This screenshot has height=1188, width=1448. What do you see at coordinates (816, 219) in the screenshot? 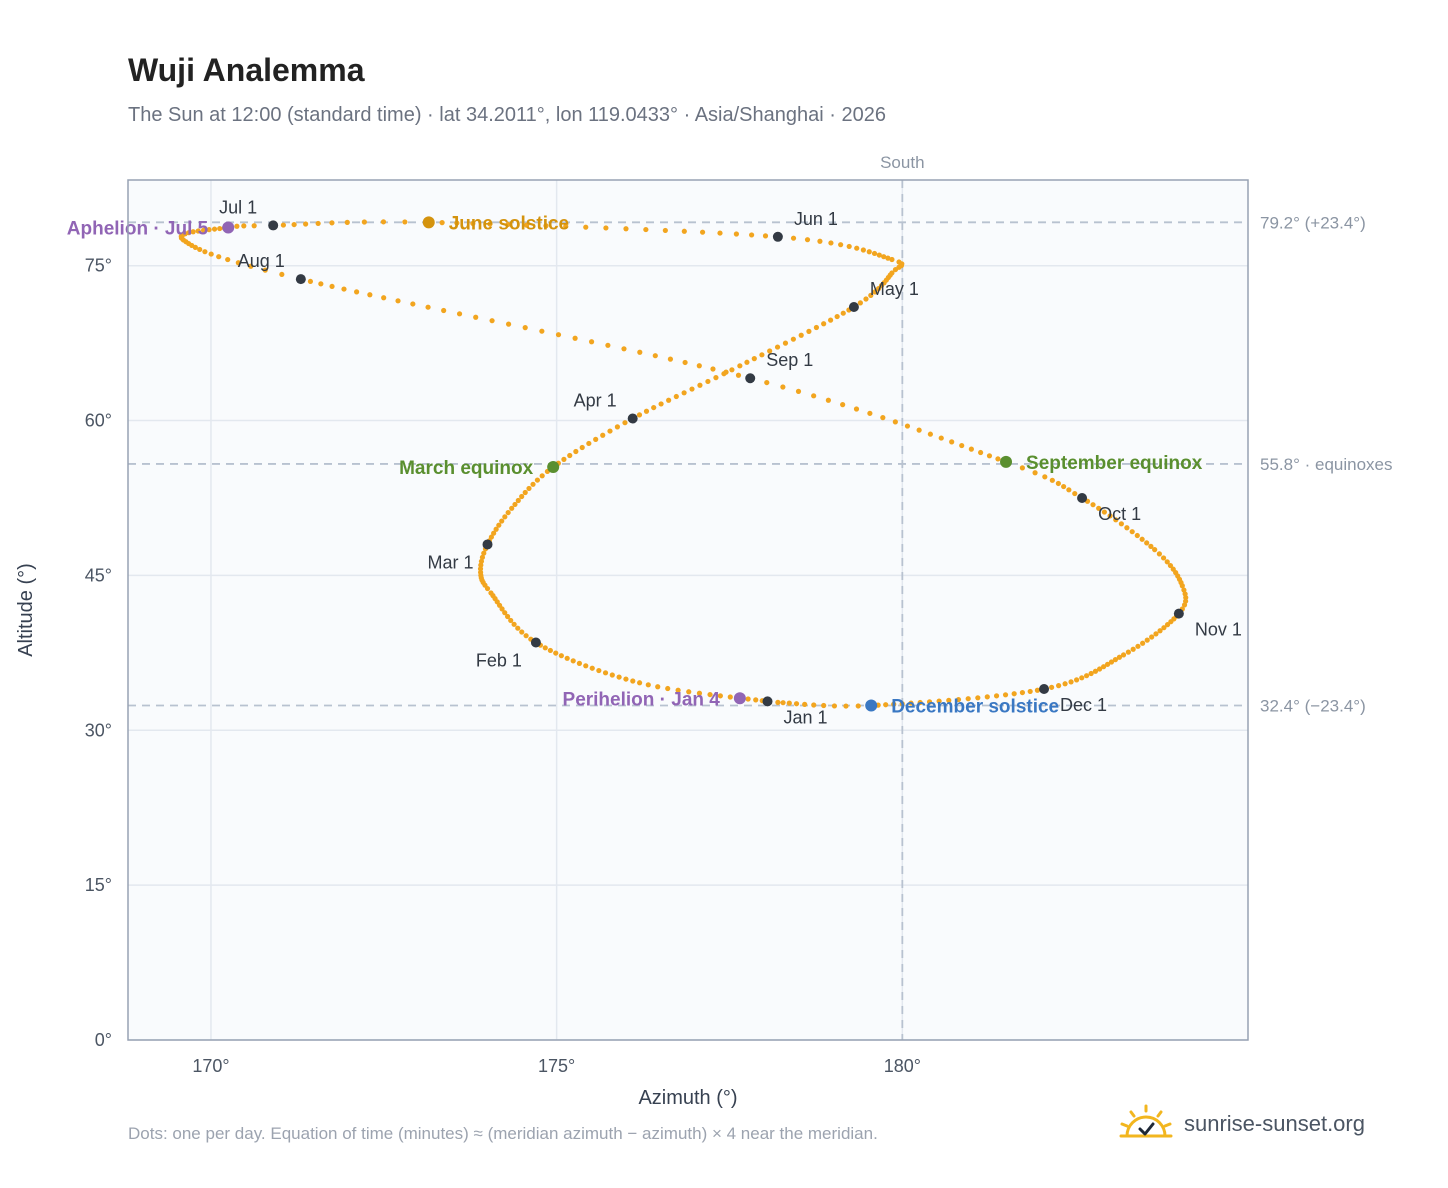
I see `month-label: Jun 1` at bounding box center [816, 219].